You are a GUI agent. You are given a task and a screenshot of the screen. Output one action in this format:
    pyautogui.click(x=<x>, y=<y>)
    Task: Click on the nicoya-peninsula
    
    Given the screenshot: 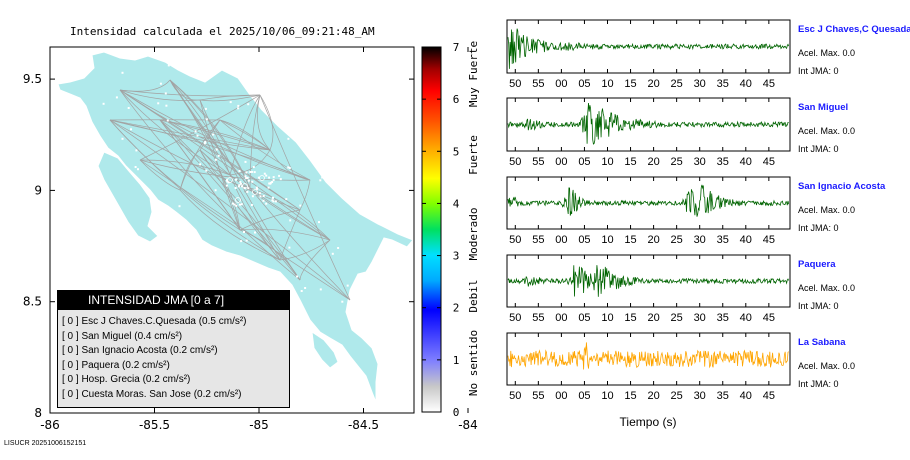 What is the action you would take?
    pyautogui.click(x=128, y=197)
    